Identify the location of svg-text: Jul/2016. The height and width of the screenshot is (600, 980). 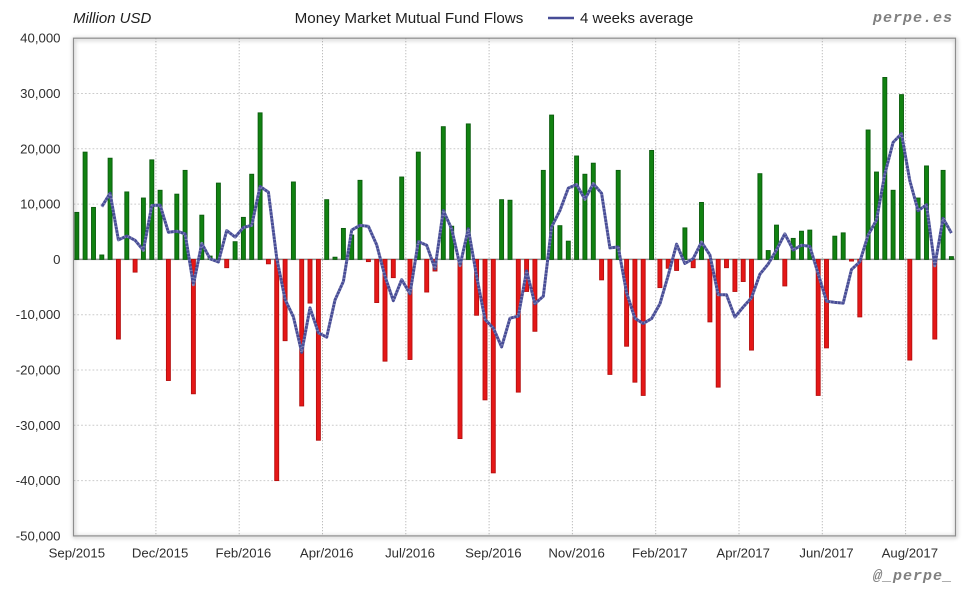
(410, 553).